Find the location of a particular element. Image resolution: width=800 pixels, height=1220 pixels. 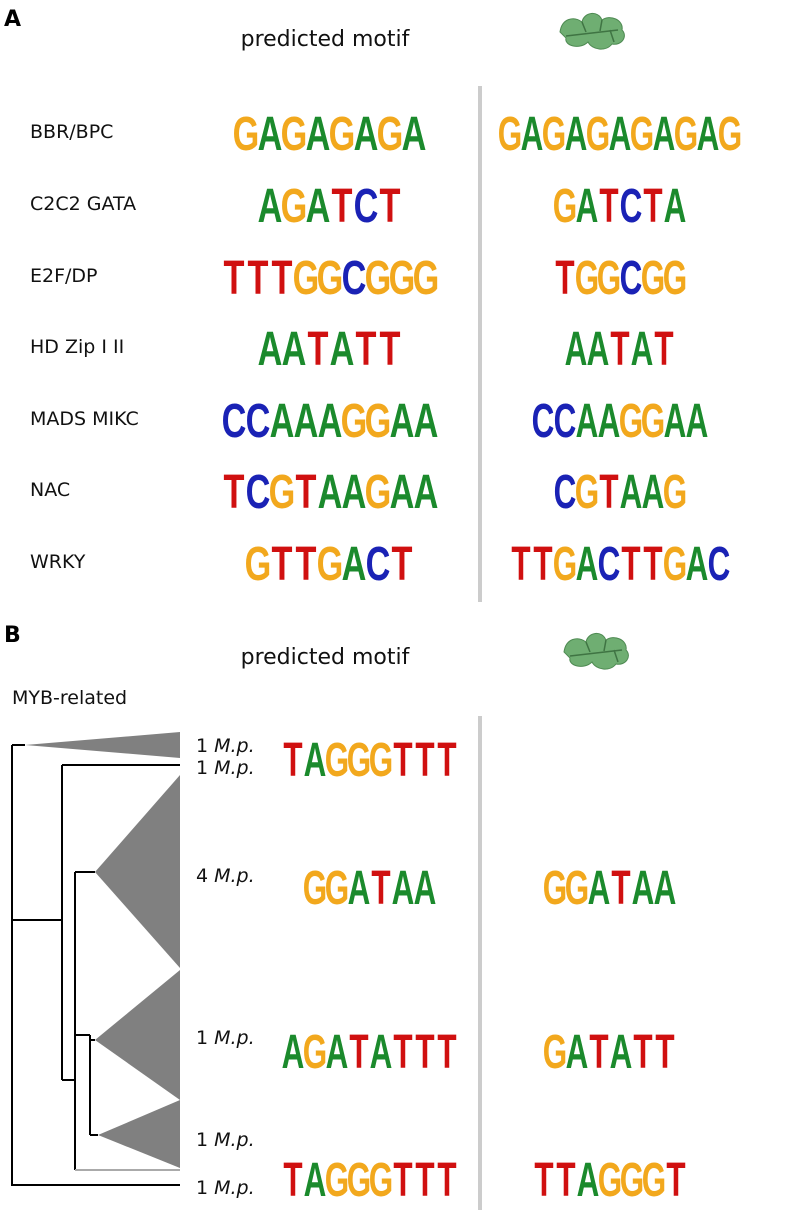

header: predicted motif is located at coordinates (326, 39).